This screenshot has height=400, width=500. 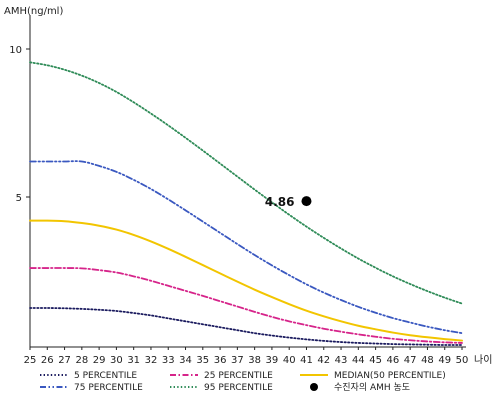 I want to click on x-tick-label: 41, so click(x=306, y=360).